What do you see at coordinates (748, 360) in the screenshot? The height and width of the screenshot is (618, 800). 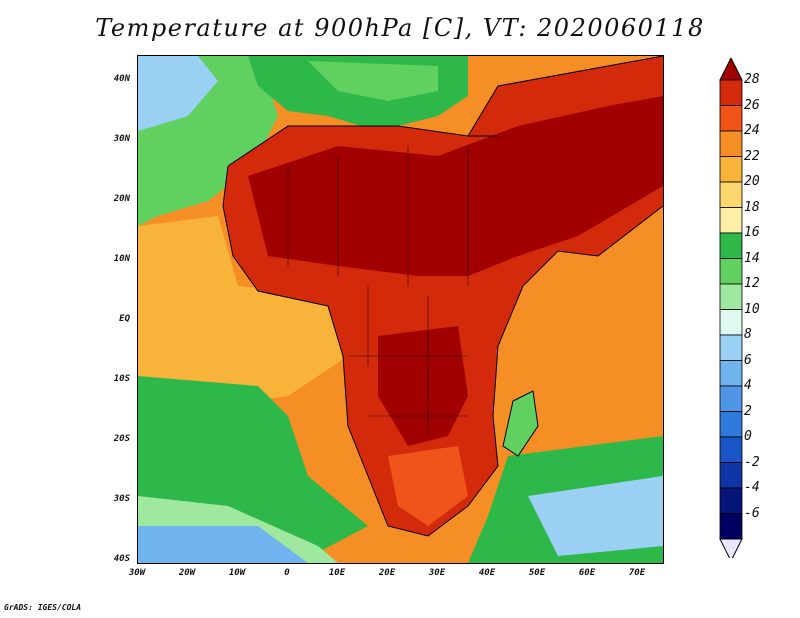 I see `colorbar-label: 6` at bounding box center [748, 360].